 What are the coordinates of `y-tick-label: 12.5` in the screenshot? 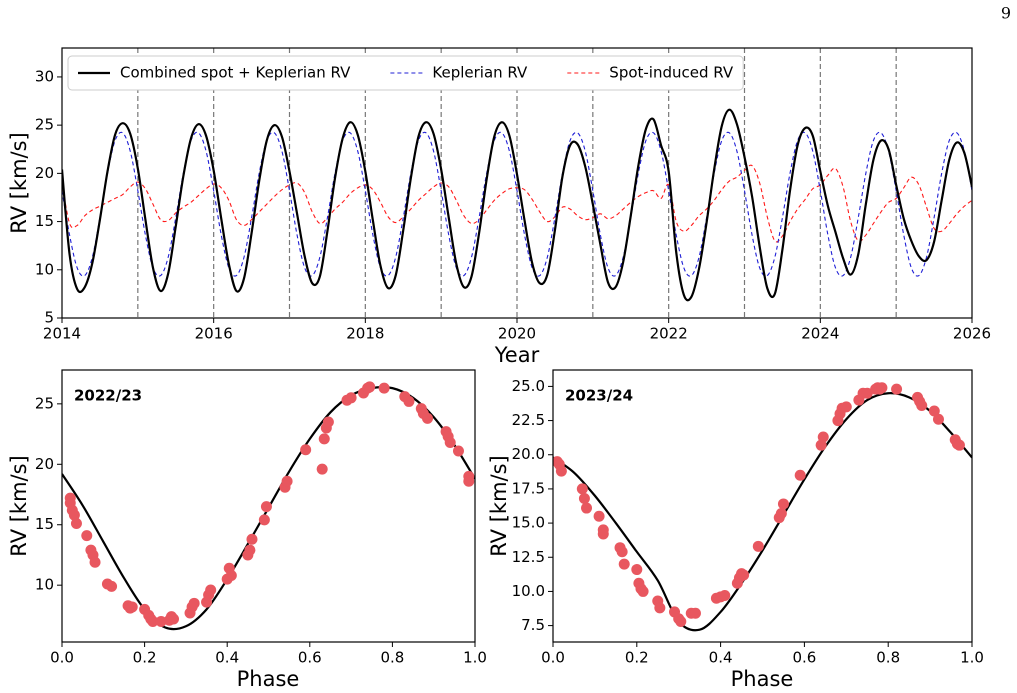 It's located at (528, 557).